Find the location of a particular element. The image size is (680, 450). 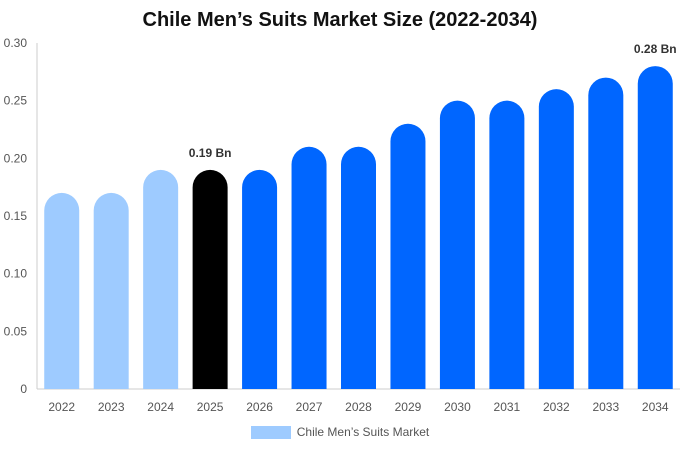

bar-2022 is located at coordinates (62, 290).